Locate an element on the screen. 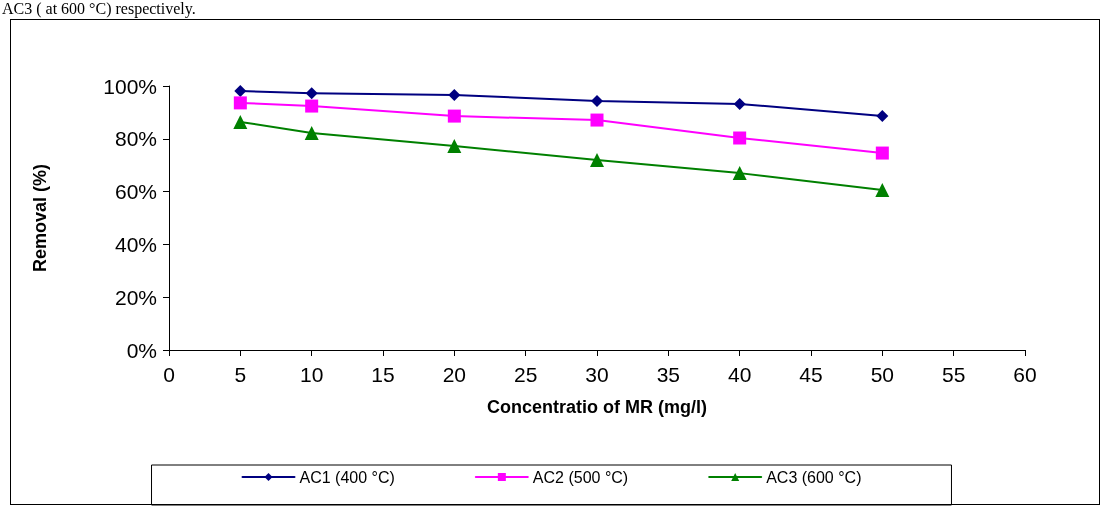 The width and height of the screenshot is (1103, 507). legend-label: AC2 (500 °C) is located at coordinates (580, 477).